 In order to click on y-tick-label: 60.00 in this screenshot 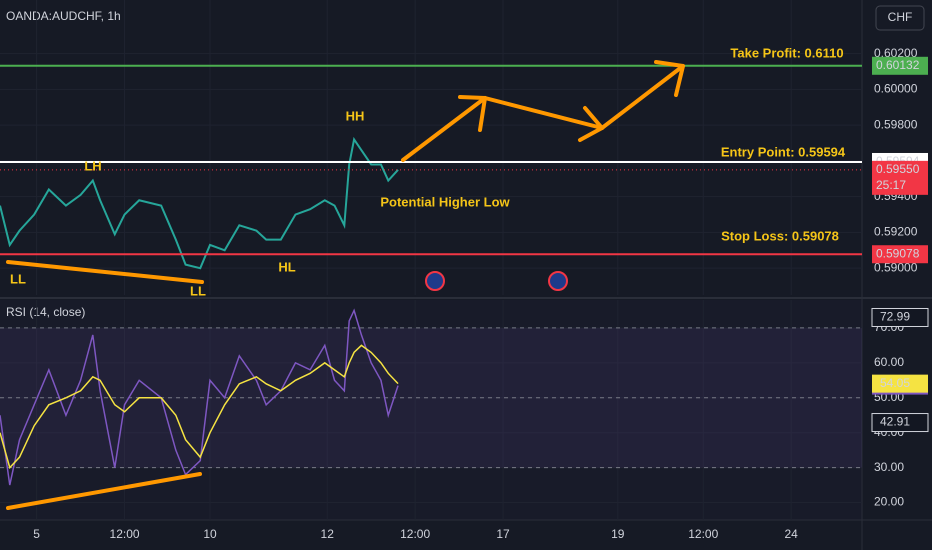, I will do `click(889, 362)`.